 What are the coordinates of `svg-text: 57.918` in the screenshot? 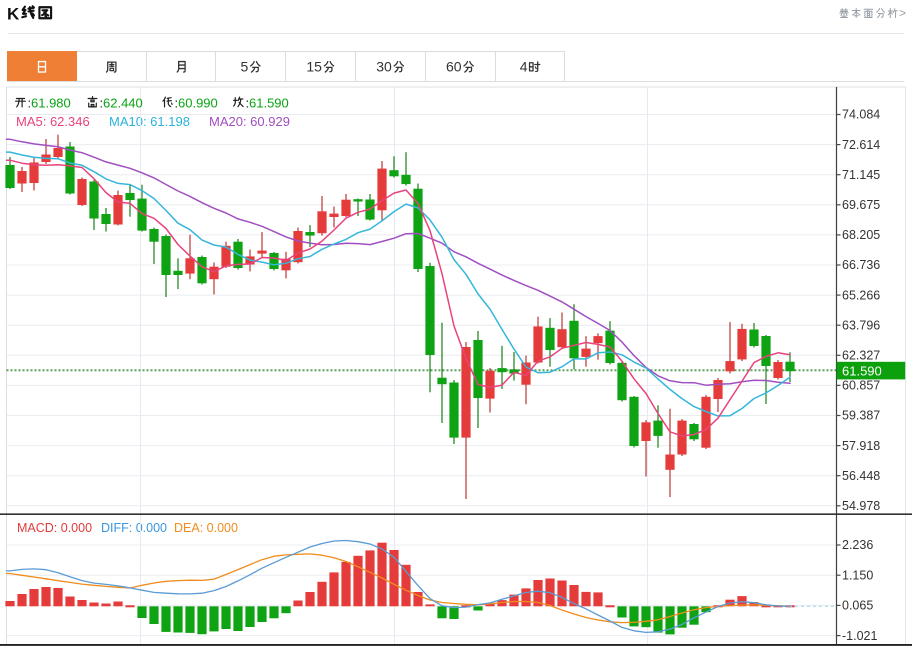 It's located at (861, 446).